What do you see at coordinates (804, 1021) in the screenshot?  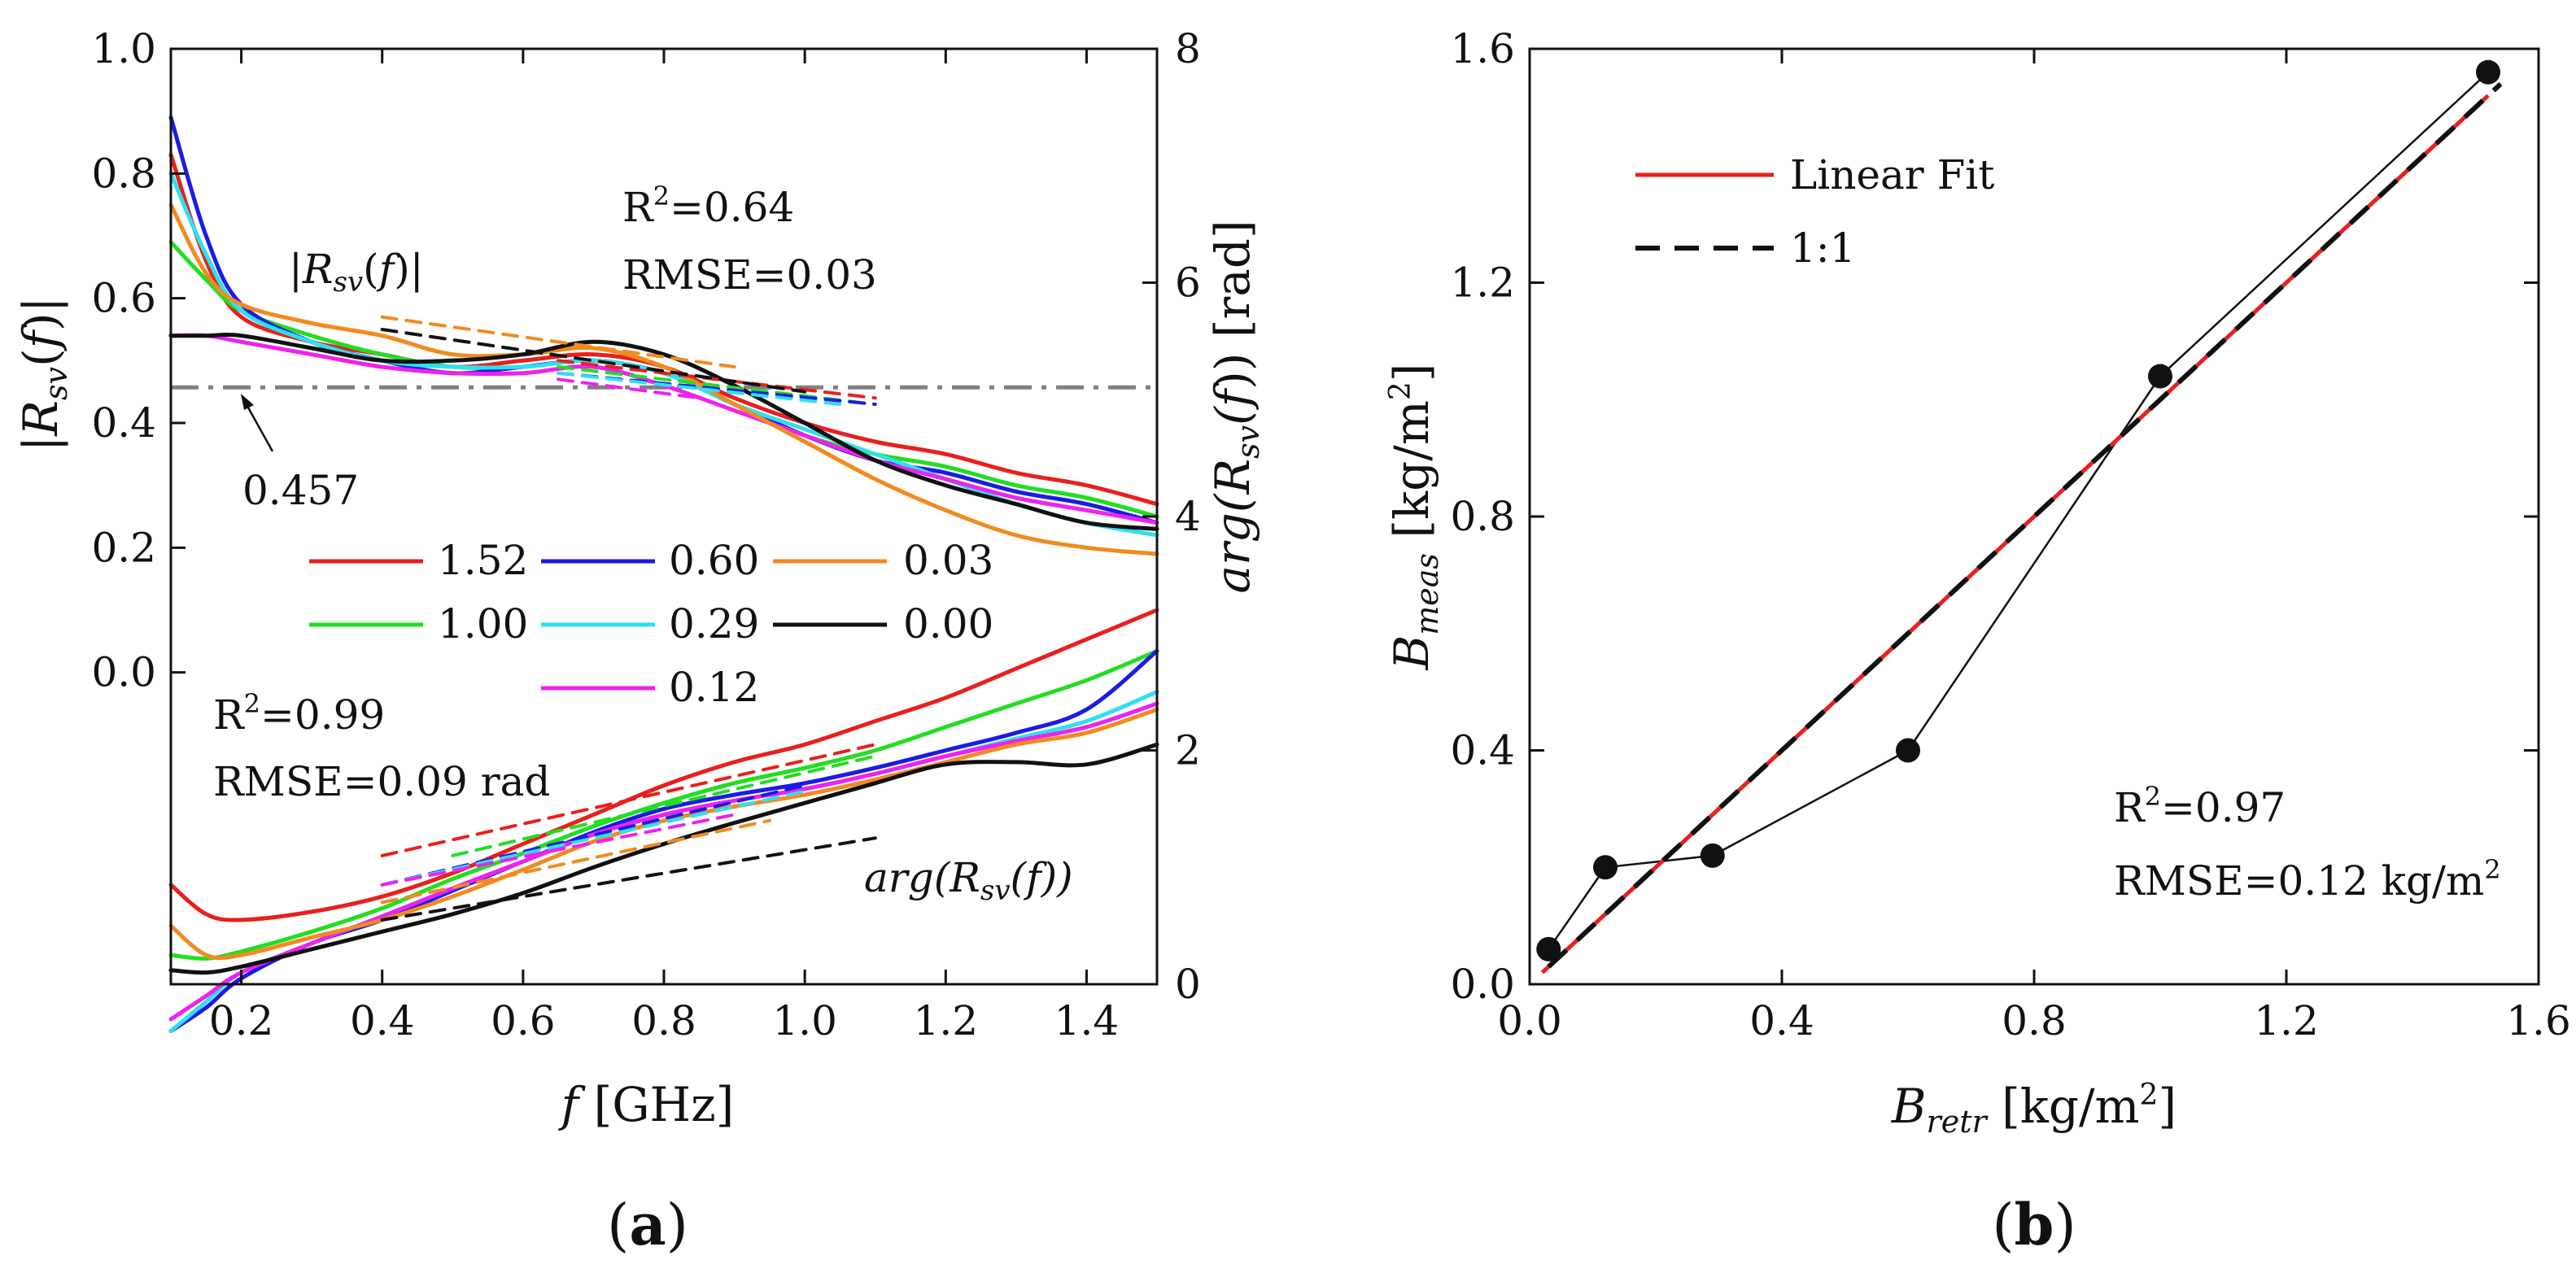 I see `x-tick-label: 1.0` at bounding box center [804, 1021].